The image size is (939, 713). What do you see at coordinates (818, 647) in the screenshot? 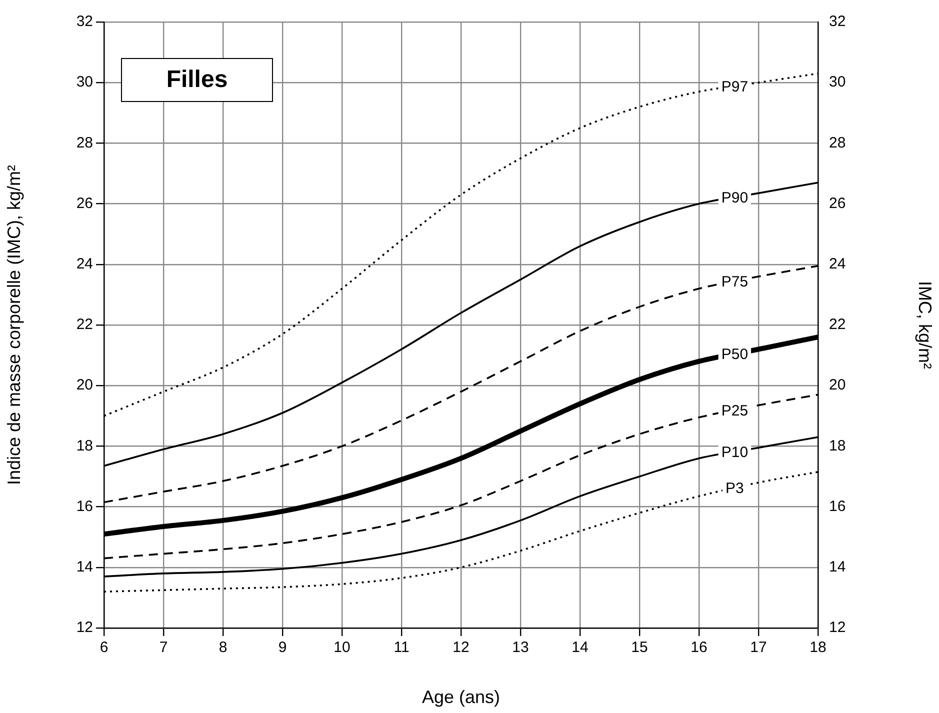
I see `x-tick-label: 18` at bounding box center [818, 647].